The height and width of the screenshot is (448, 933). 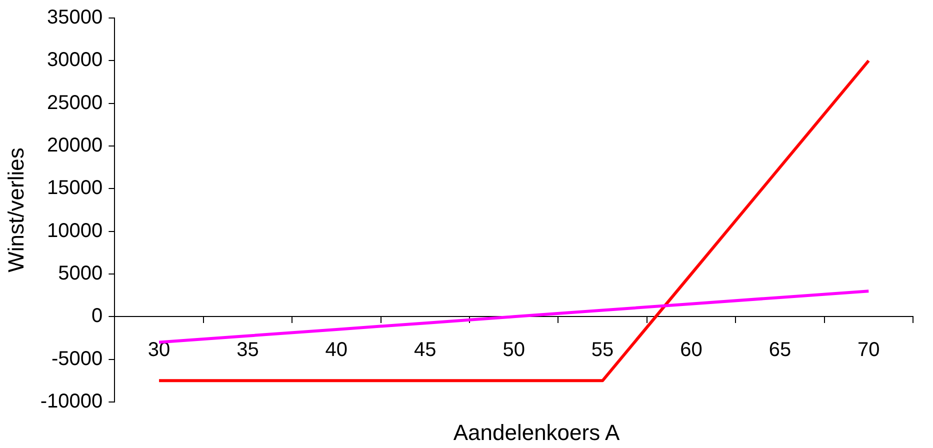 What do you see at coordinates (71, 401) in the screenshot?
I see `y-tick-label: -10000` at bounding box center [71, 401].